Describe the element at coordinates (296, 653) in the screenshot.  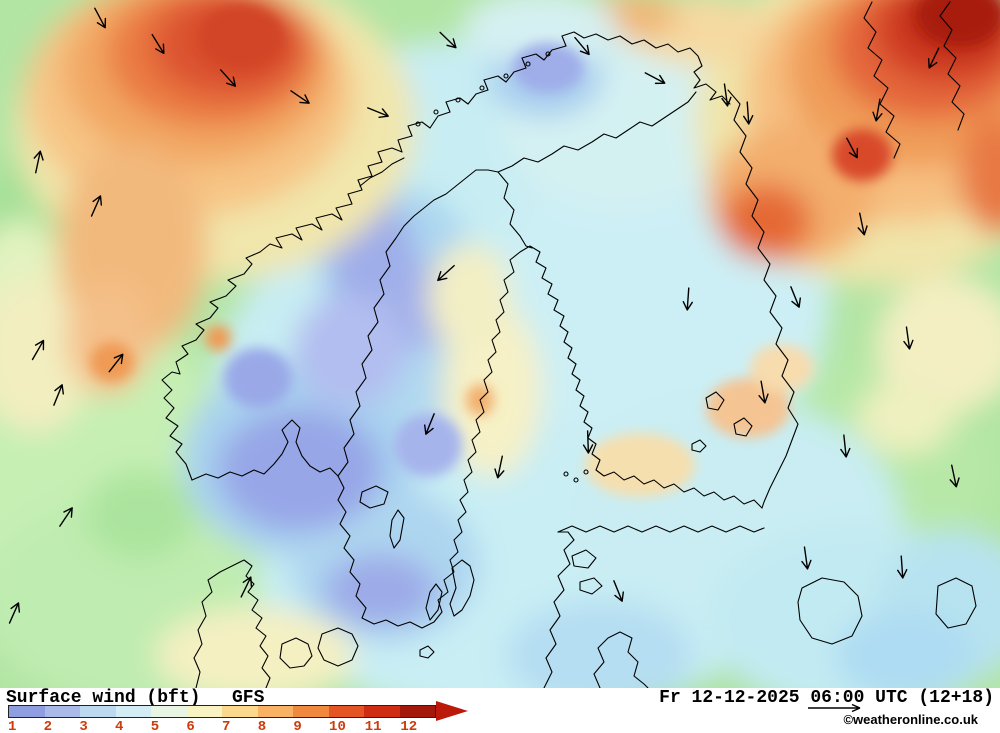
I see `island-funen` at that location.